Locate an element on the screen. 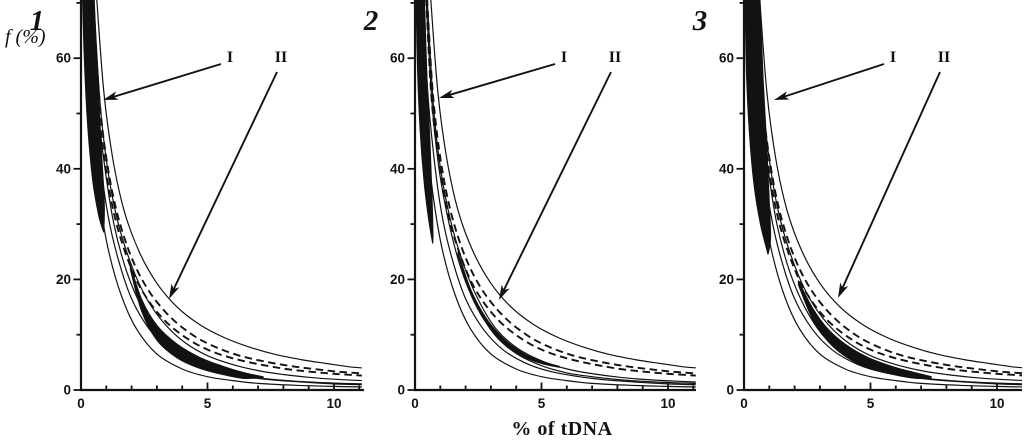  y-axis-title: f (%) is located at coordinates (25, 37).